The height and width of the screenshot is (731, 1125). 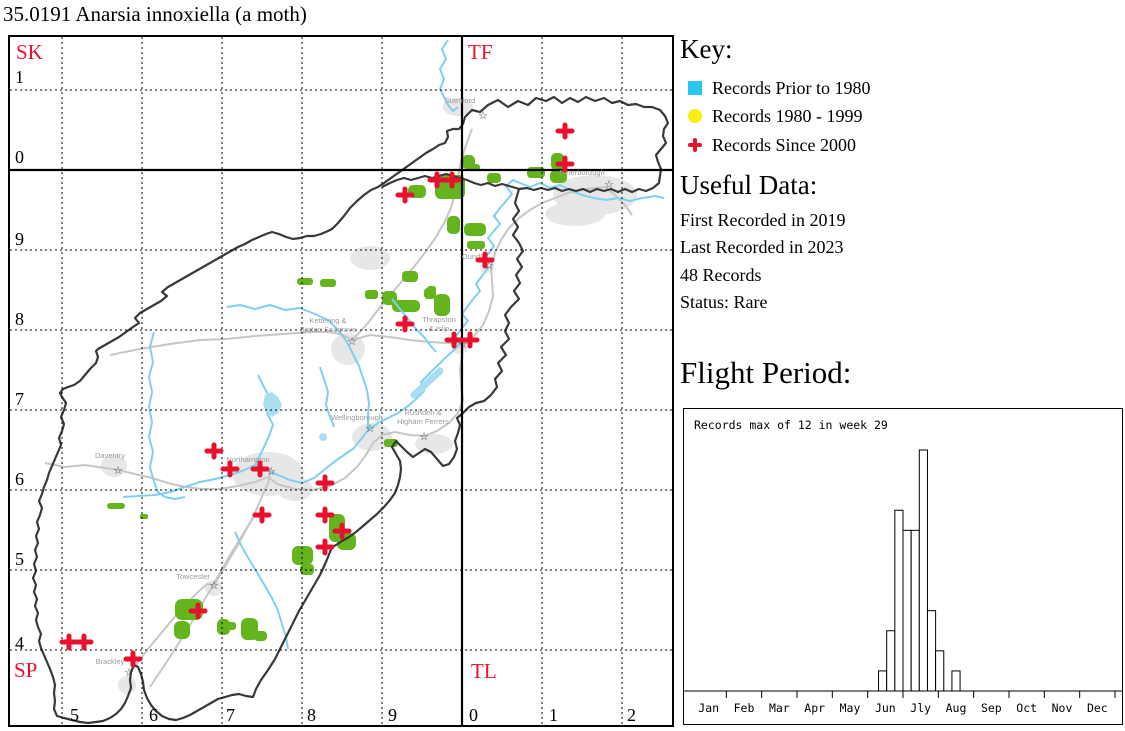 What do you see at coordinates (1062, 708) in the screenshot?
I see `month-label: Nov` at bounding box center [1062, 708].